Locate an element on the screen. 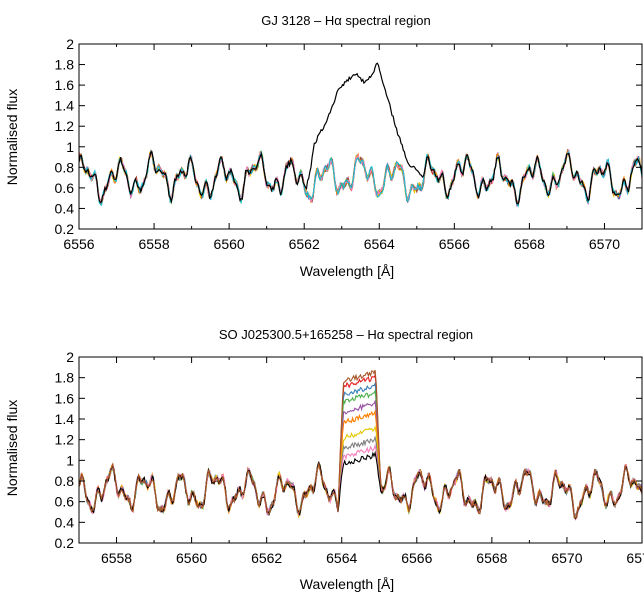 This screenshot has height=593, width=644. x-axis-label-bottom: Wavelength [Å] is located at coordinates (347, 584).